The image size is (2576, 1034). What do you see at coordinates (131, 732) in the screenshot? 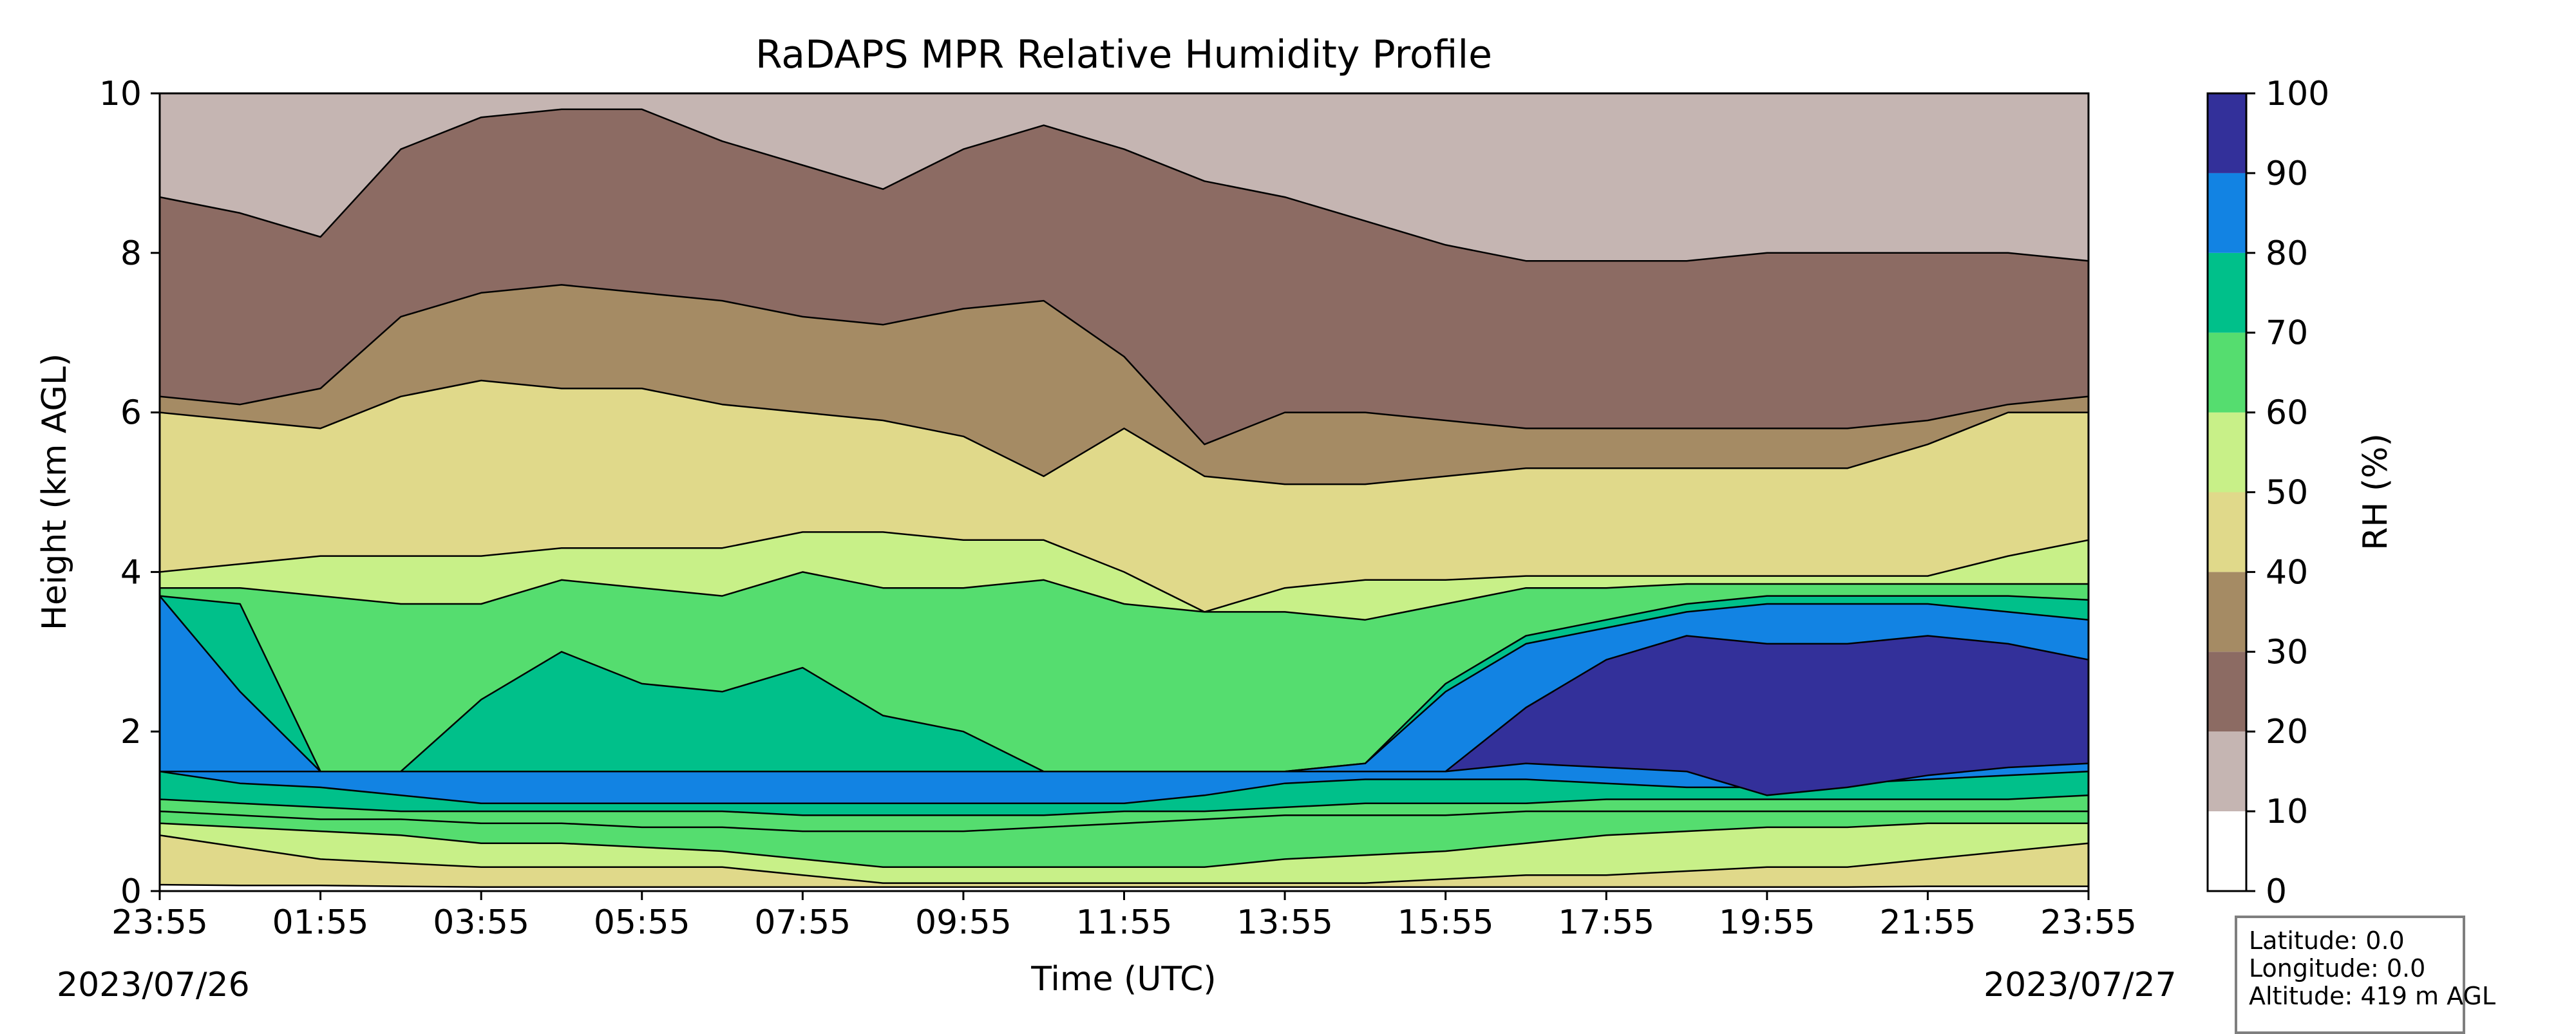
I see `y-tick-label: 2` at bounding box center [131, 732].